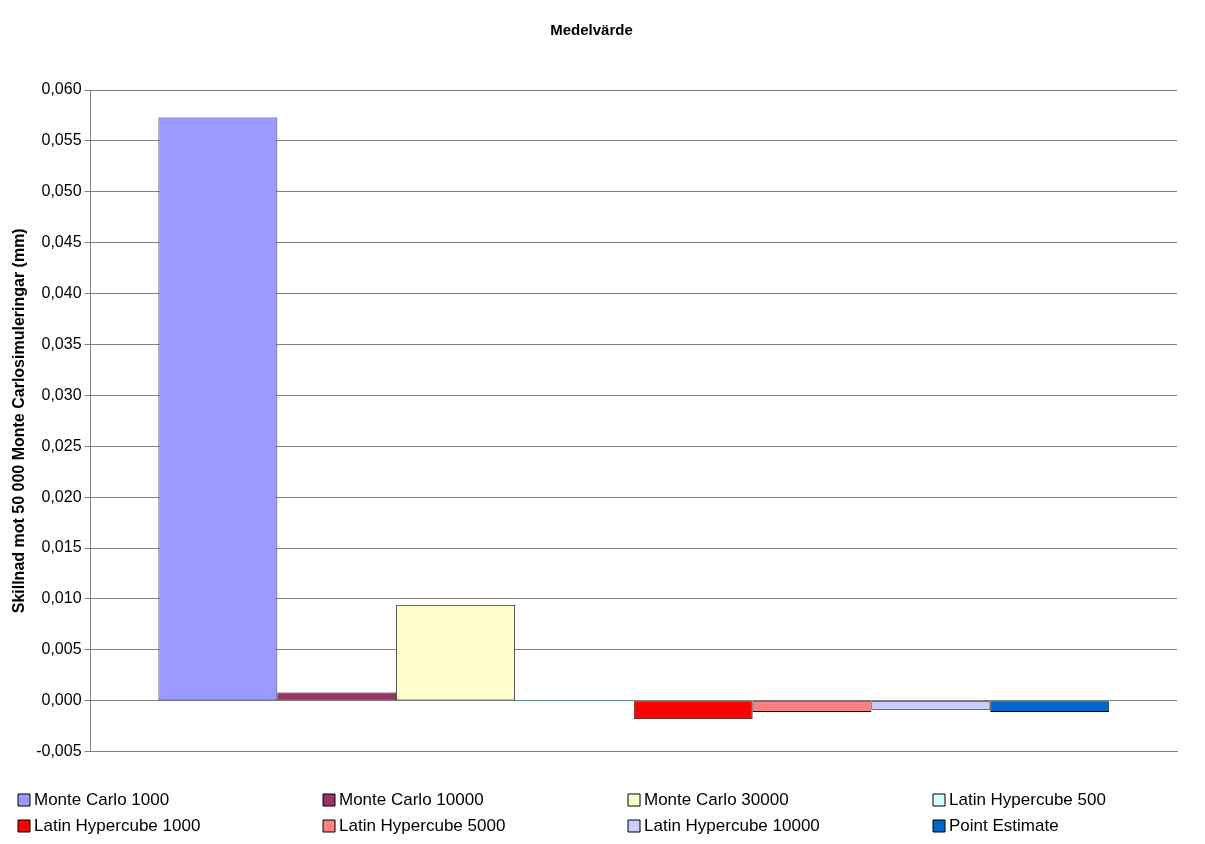  What do you see at coordinates (61, 140) in the screenshot?
I see `y-tick-label: 0,055` at bounding box center [61, 140].